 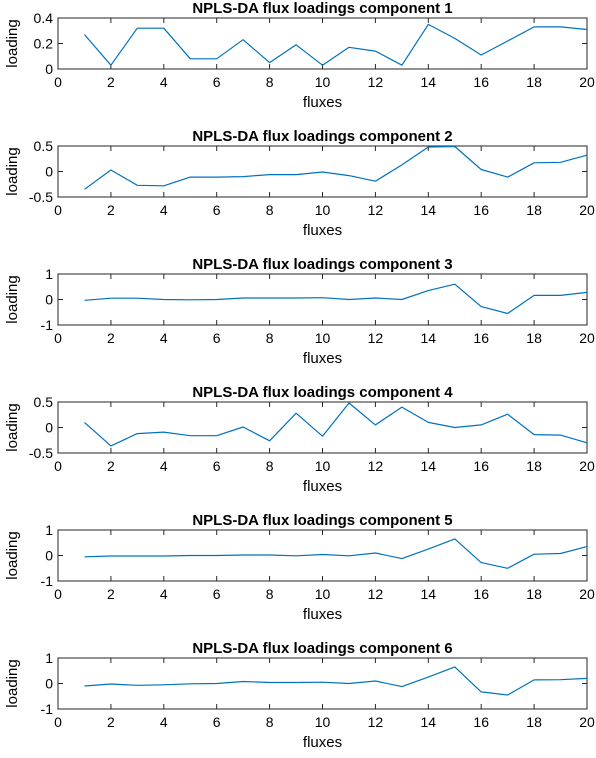 I want to click on y-tick-label: 0.5, so click(x=44, y=146).